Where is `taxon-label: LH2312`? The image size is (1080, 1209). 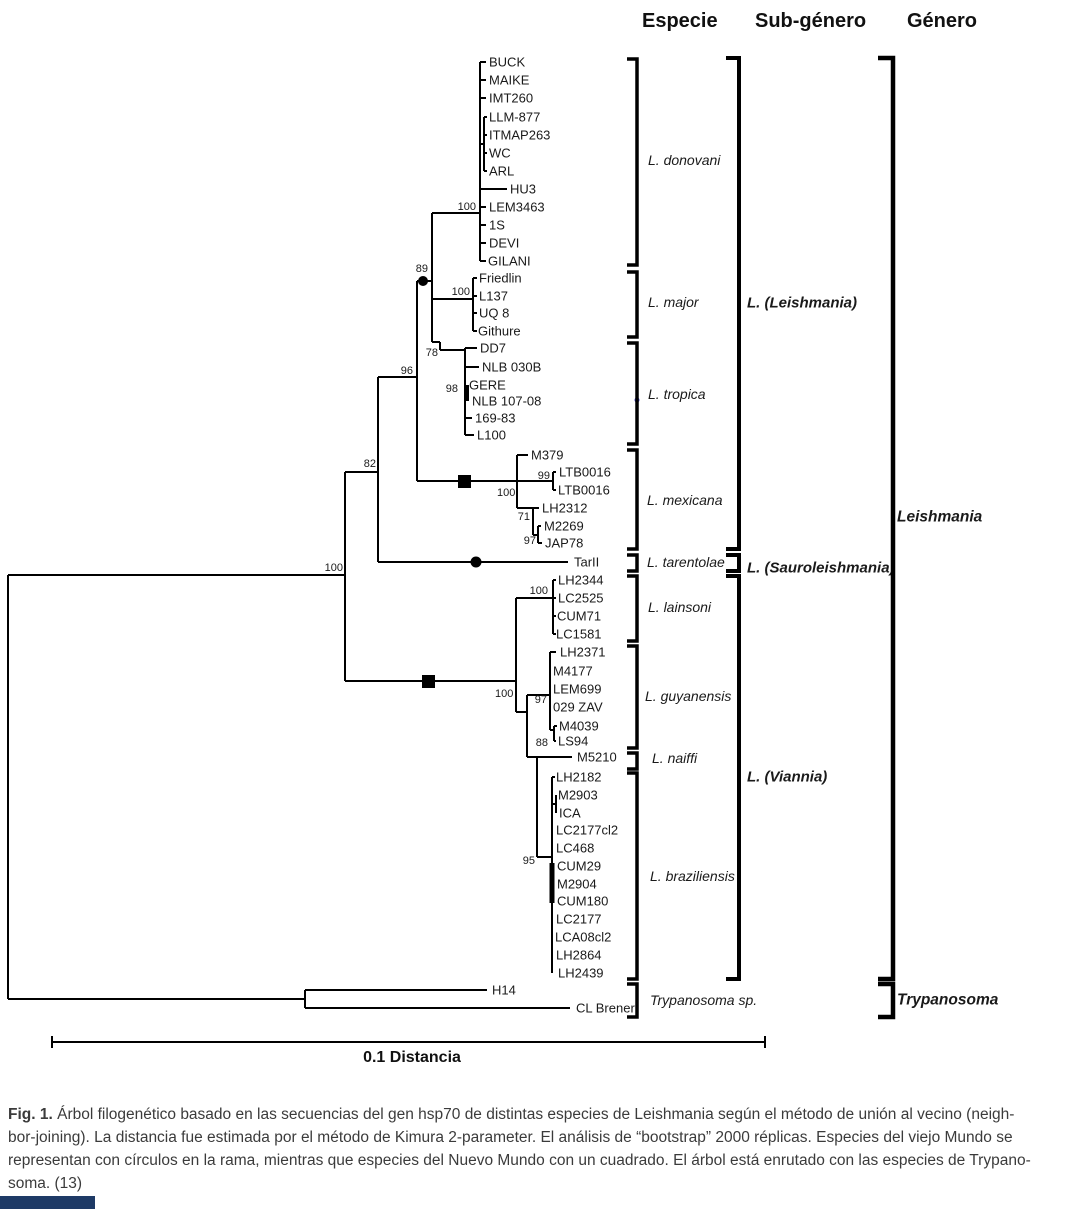 taxon-label: LH2312 is located at coordinates (565, 508).